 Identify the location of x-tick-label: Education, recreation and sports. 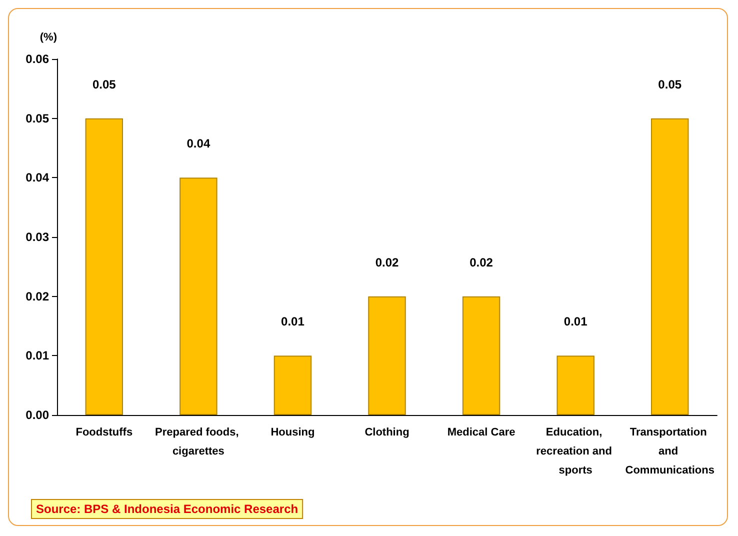
(575, 451).